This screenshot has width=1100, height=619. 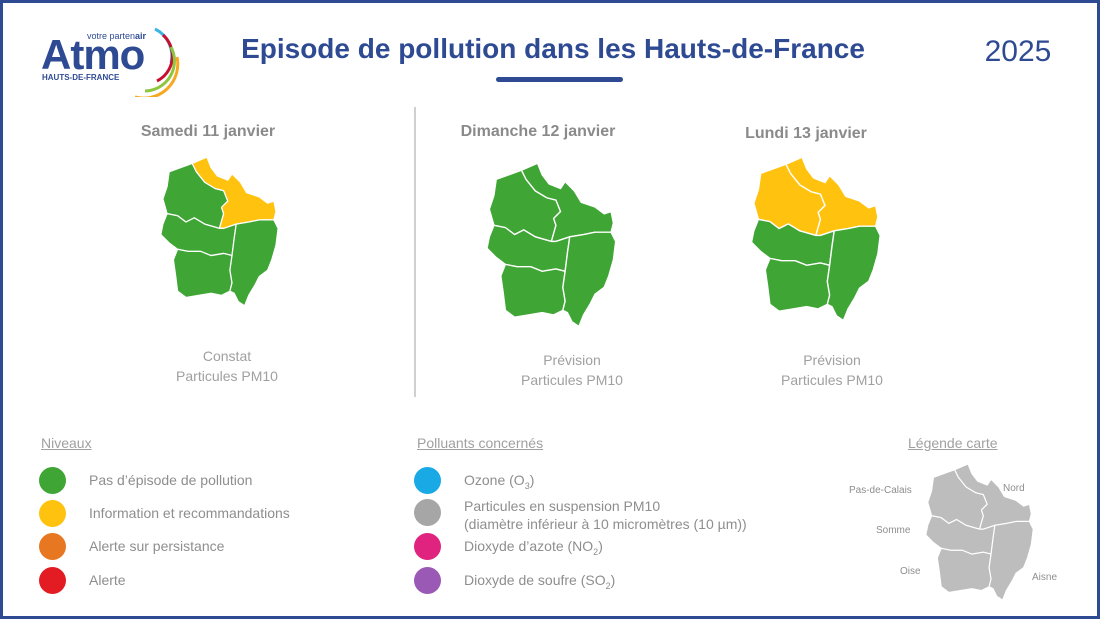 What do you see at coordinates (52, 546) in the screenshot?
I see `orange-dot-icon` at bounding box center [52, 546].